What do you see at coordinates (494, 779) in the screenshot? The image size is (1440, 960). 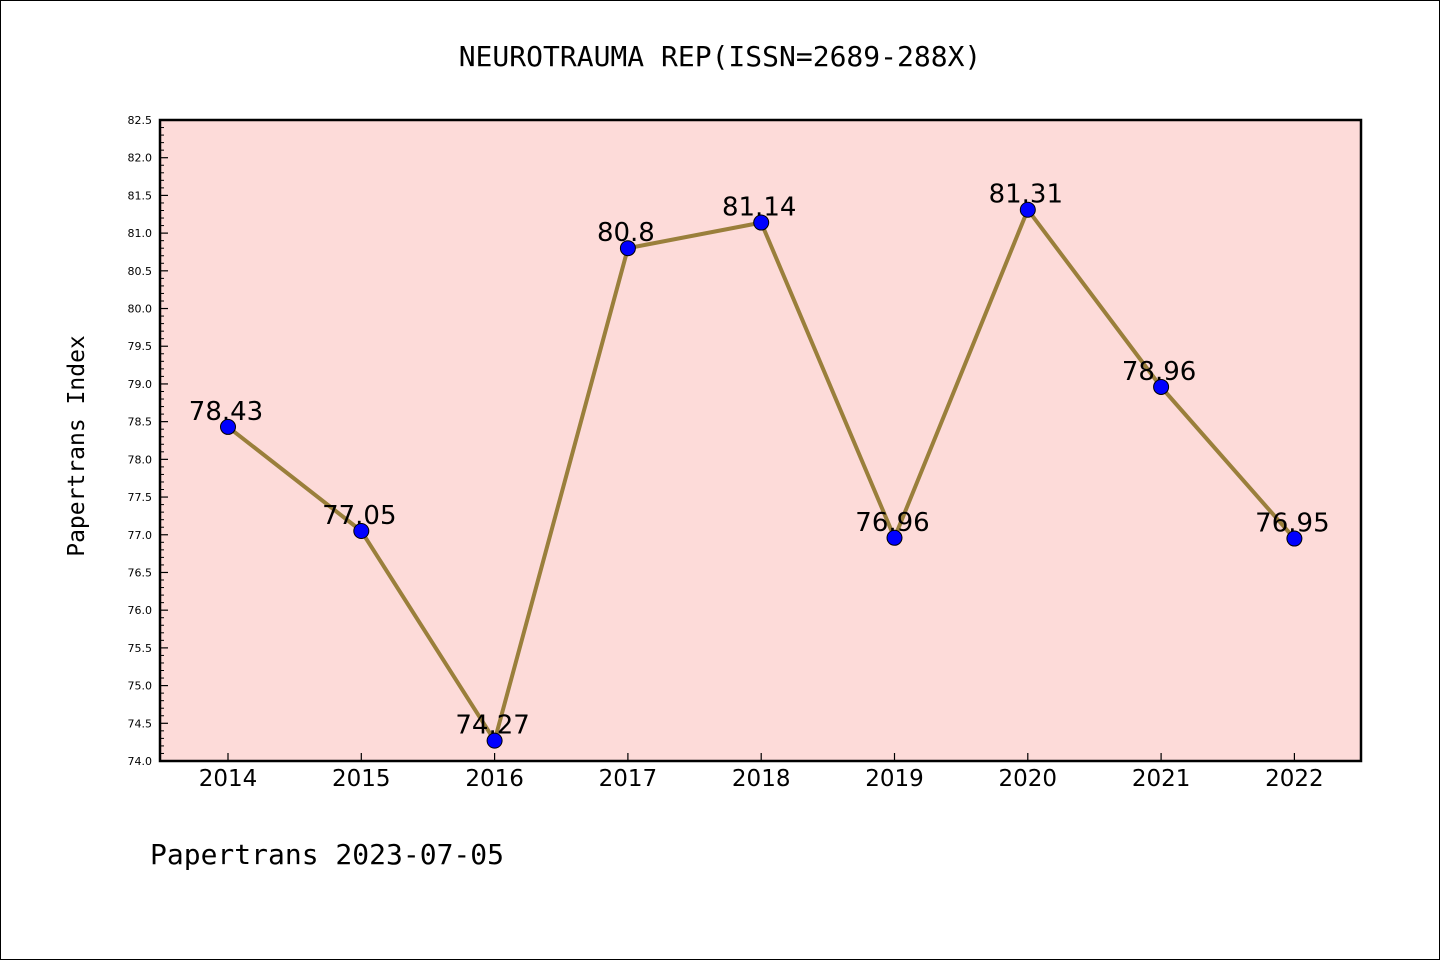 I see `x-tick-label: 2016` at bounding box center [494, 779].